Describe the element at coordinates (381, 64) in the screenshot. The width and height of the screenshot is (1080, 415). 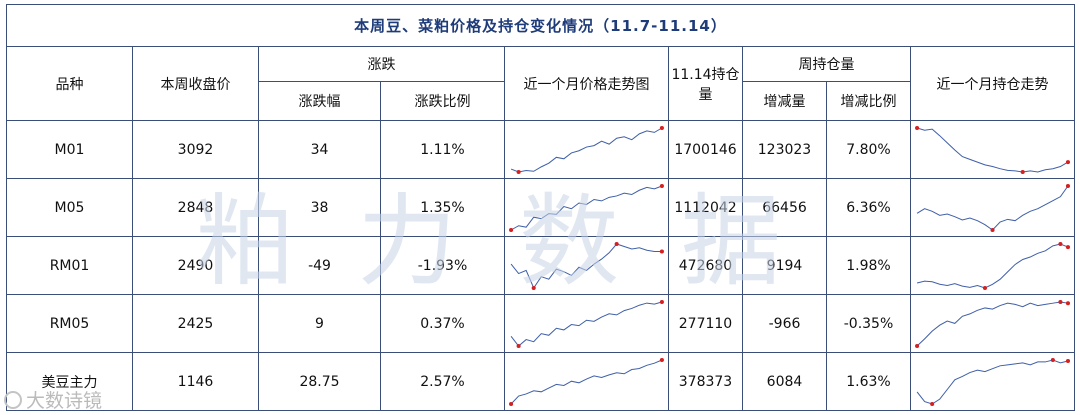
I see `header-change-group: 涨跌` at that location.